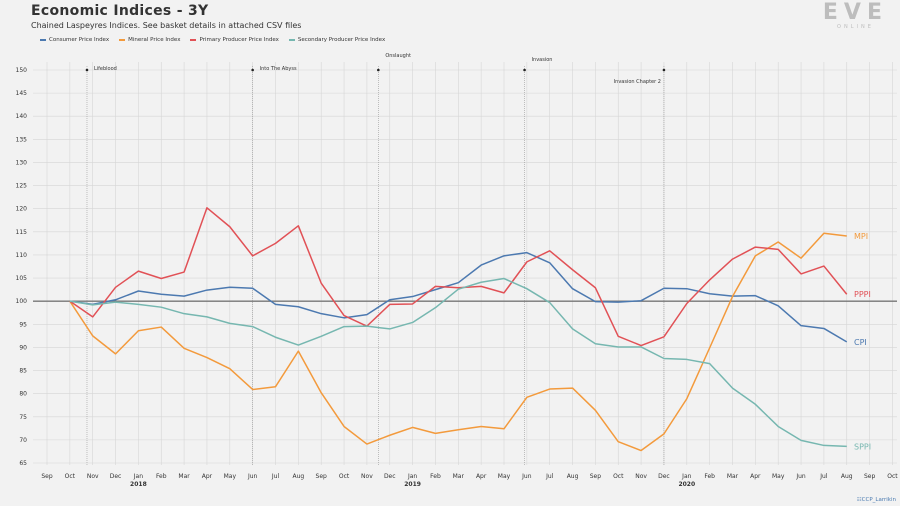  I want to click on y-tick-label: 80, so click(23, 394).